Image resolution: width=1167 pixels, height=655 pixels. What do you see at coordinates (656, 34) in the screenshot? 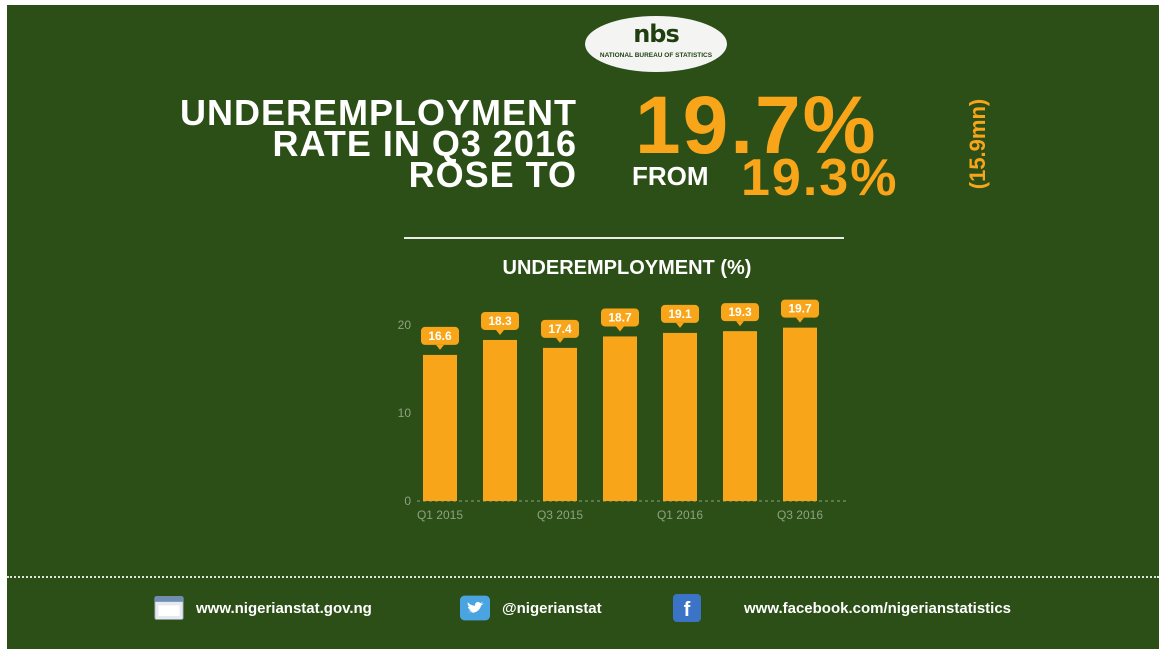
I see `logo-mark: nbs` at bounding box center [656, 34].